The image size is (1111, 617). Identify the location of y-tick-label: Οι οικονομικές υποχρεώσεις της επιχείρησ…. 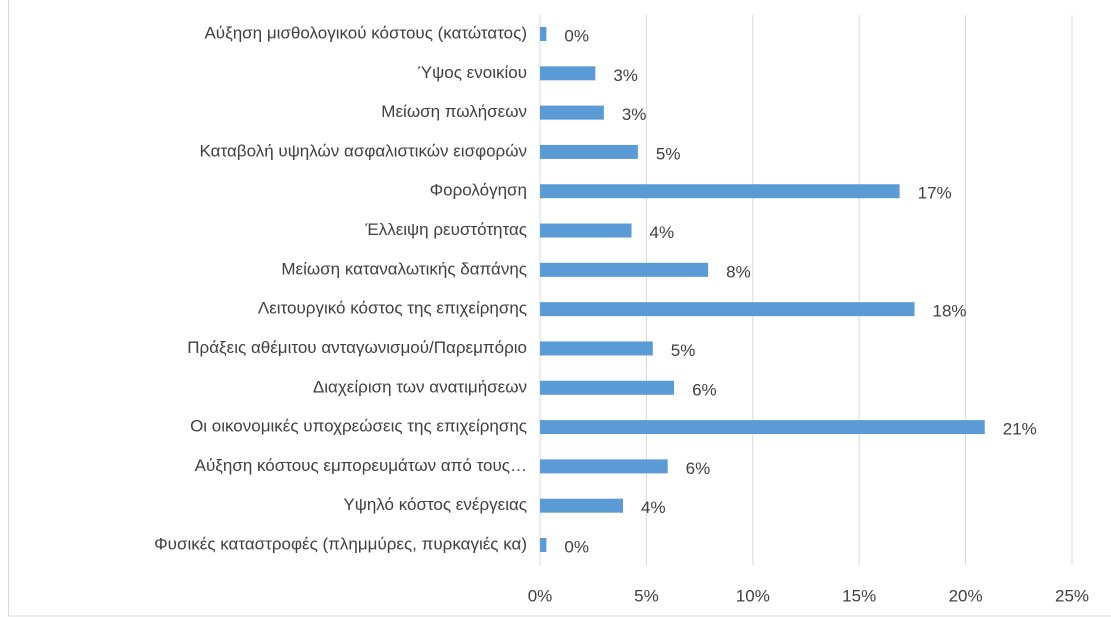
(358, 426).